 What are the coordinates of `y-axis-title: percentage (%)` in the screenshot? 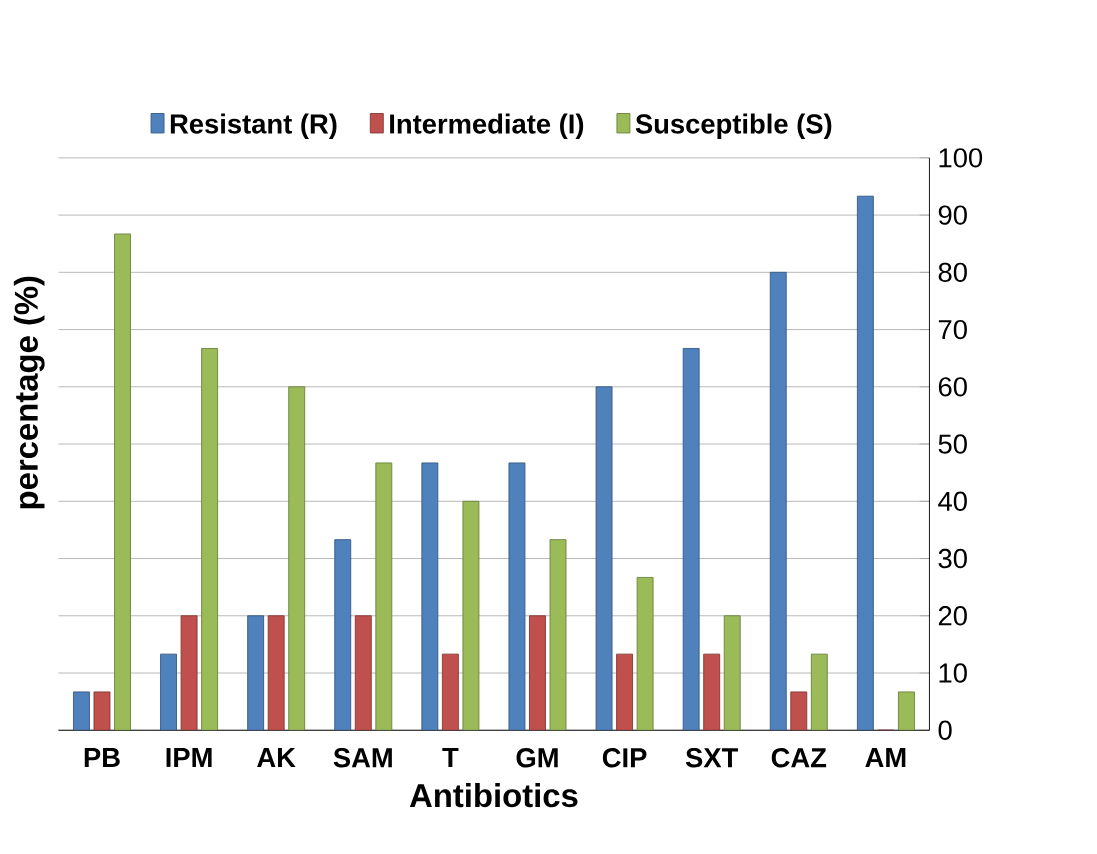 It's located at (29, 392).